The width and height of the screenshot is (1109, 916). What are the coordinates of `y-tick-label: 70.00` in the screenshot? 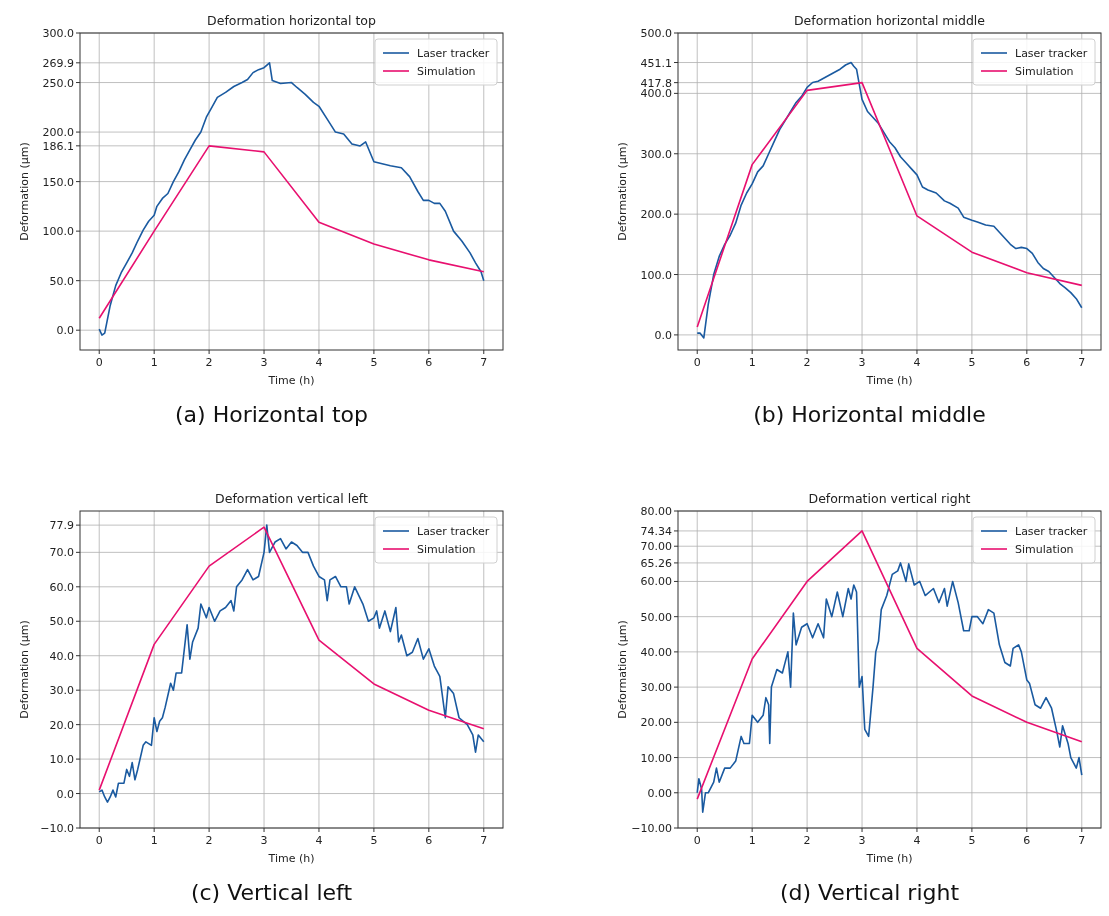 It's located at (656, 547).